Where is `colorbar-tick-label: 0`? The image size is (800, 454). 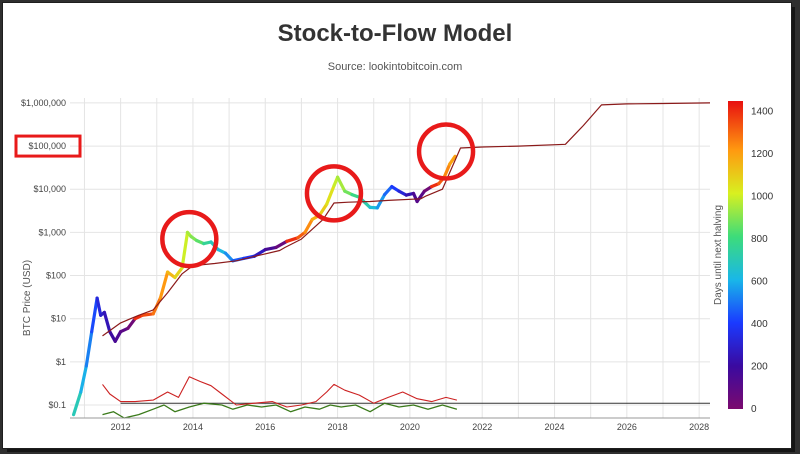 colorbar-tick-label: 0 is located at coordinates (754, 409).